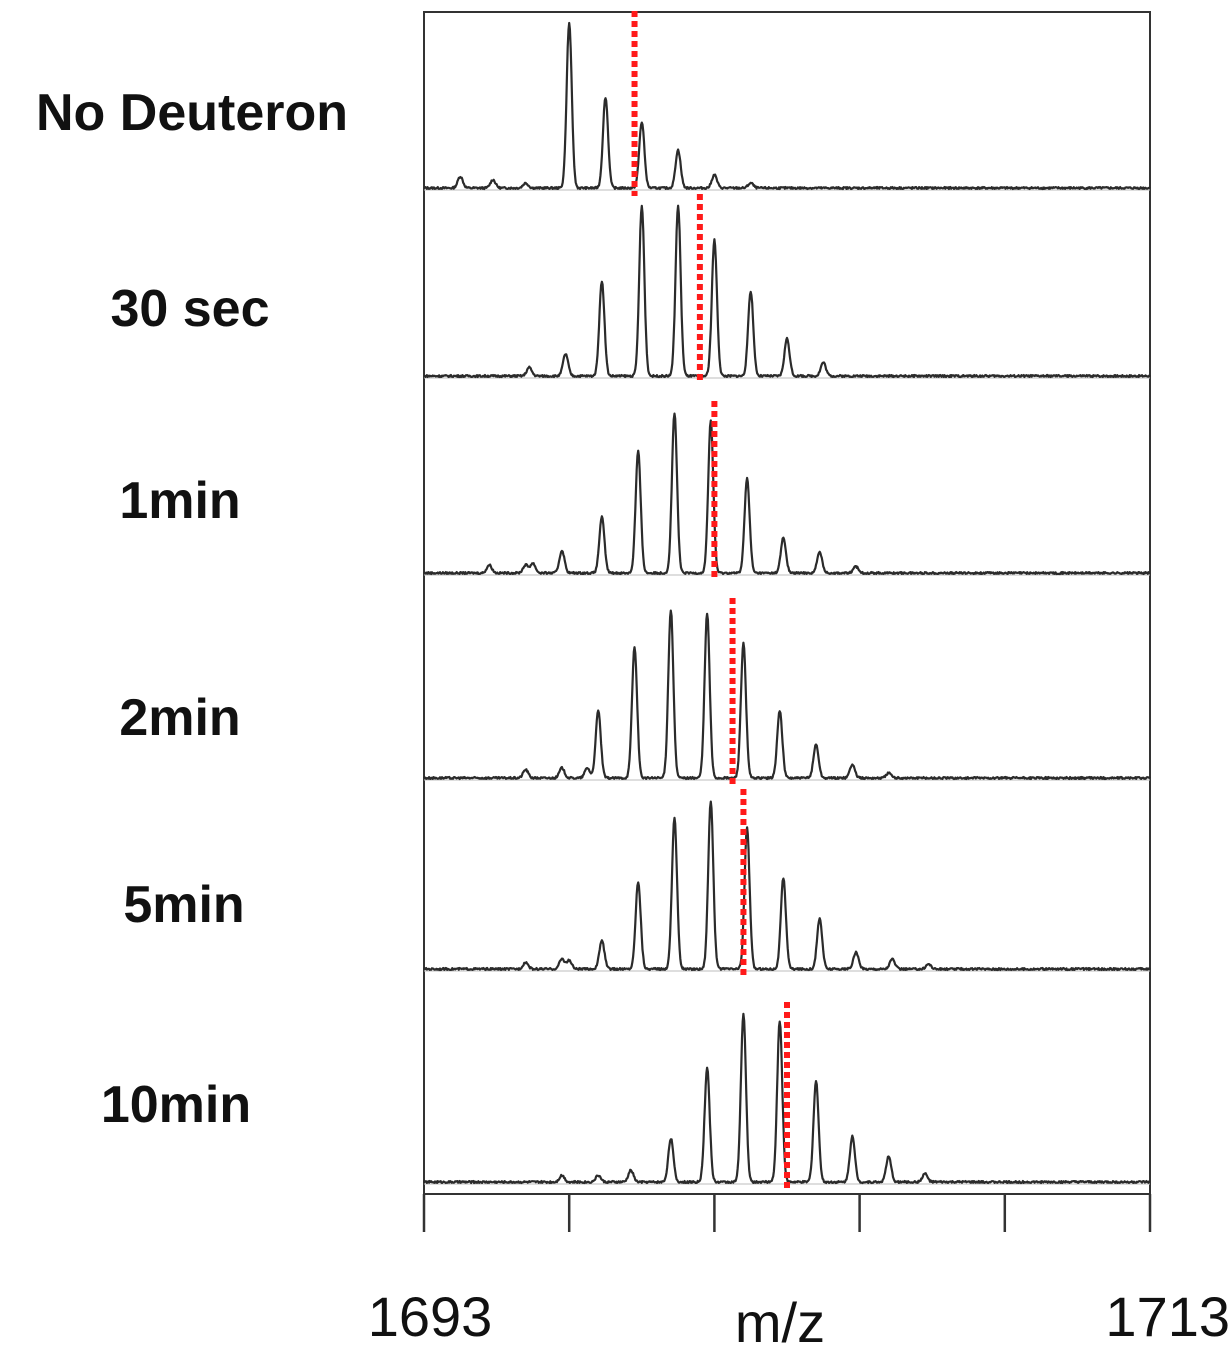  What do you see at coordinates (787, 1212) in the screenshot?
I see `x-axis` at bounding box center [787, 1212].